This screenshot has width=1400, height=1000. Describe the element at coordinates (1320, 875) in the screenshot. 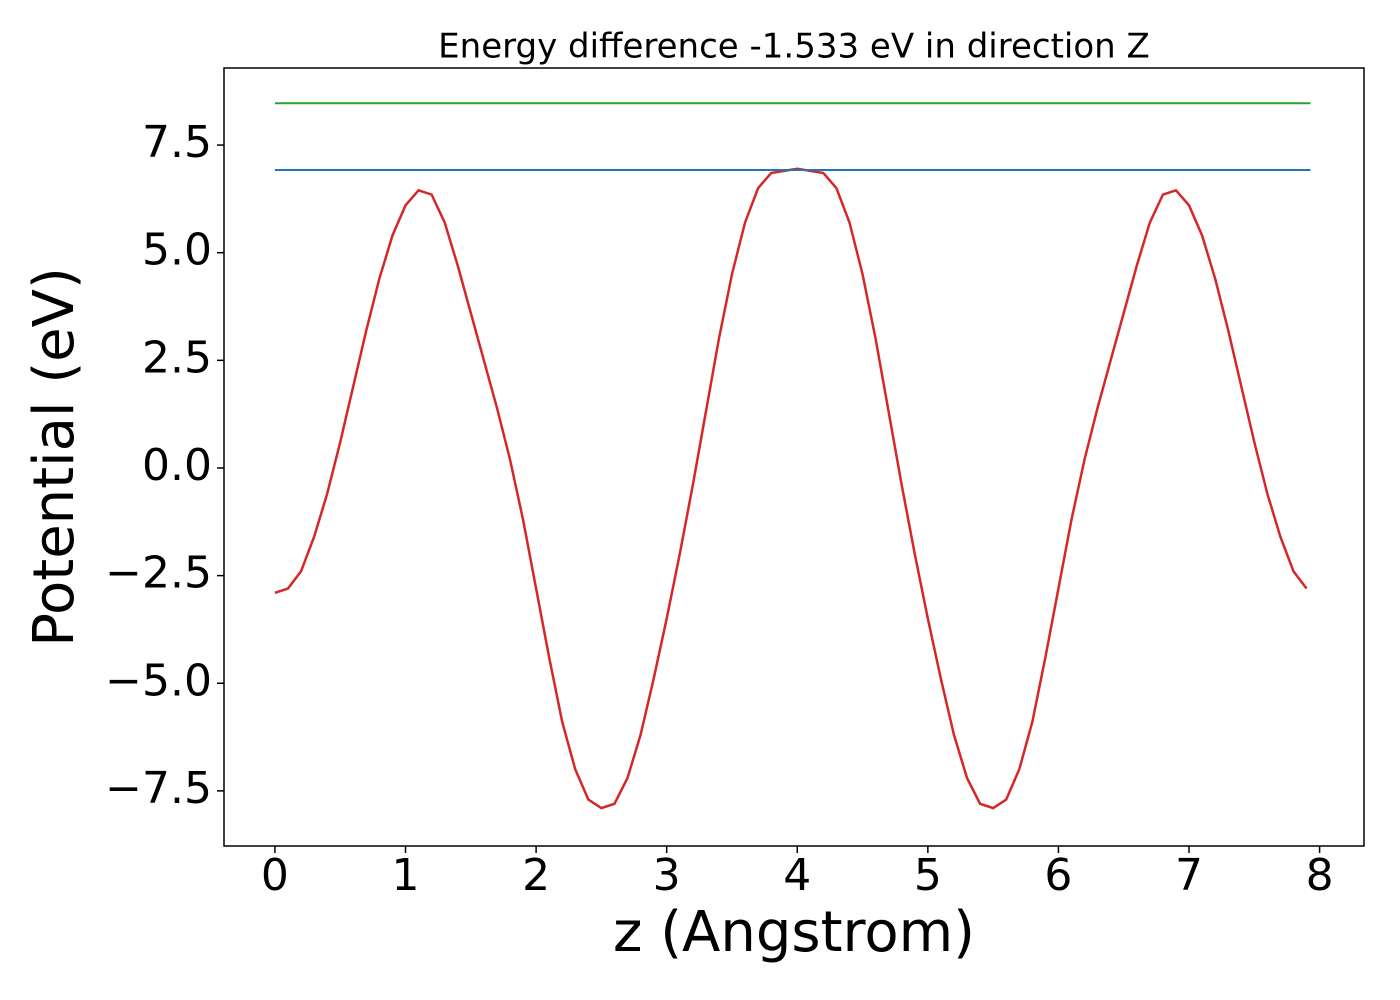

I see `x-tick-label: 8` at that location.